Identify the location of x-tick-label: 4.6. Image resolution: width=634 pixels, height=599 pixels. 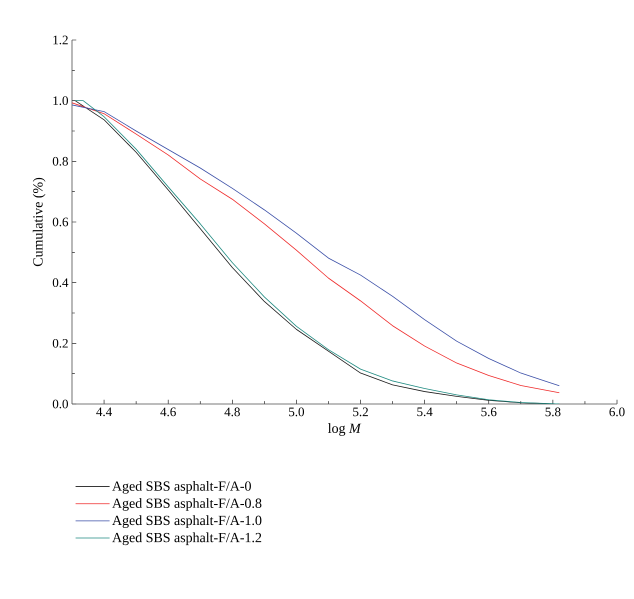
(168, 412).